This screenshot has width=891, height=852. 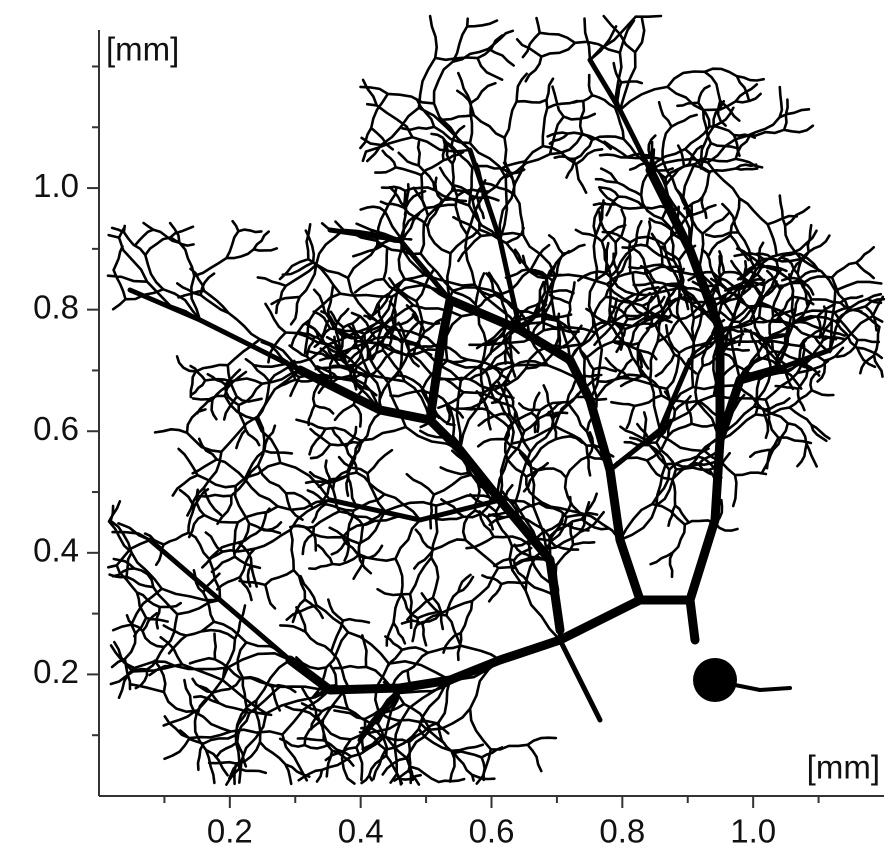 I want to click on y-tick-label: 0.4, so click(x=56, y=550).